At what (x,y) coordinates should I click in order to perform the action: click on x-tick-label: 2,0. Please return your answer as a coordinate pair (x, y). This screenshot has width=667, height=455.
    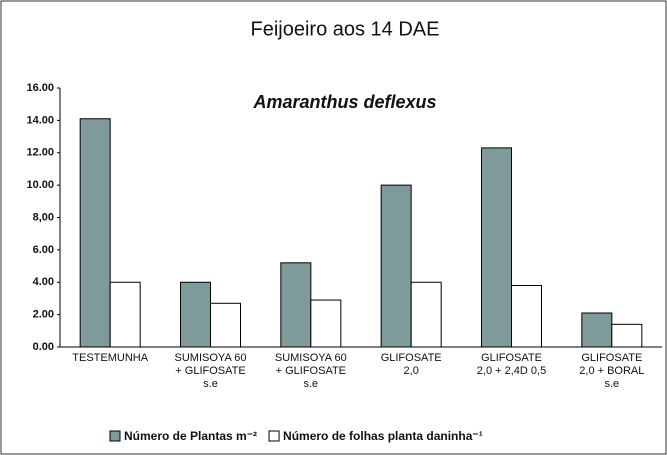
    Looking at the image, I should click on (411, 371).